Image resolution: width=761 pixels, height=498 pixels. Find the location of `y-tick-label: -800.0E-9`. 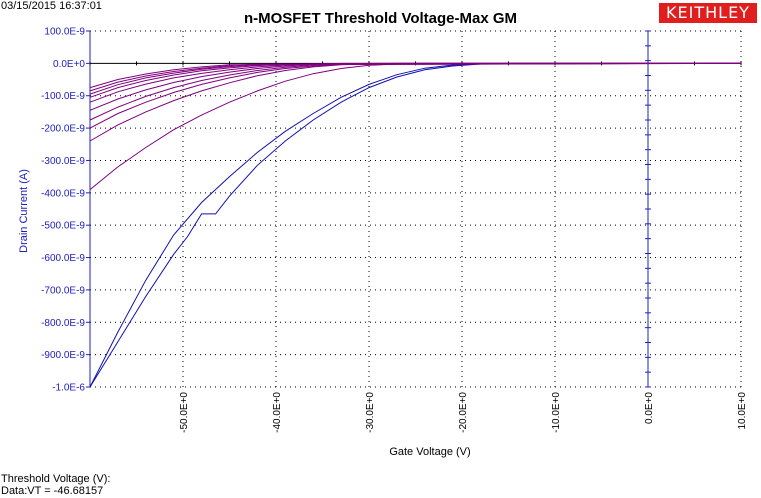

y-tick-label: -800.0E-9 is located at coordinates (63, 323).